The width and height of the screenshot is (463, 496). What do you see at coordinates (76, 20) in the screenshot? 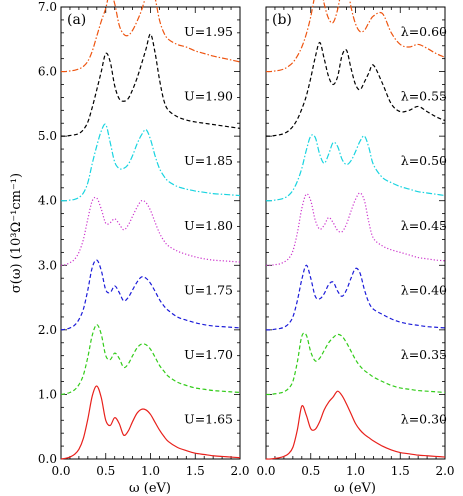
I see `panel-a-label: (a)` at bounding box center [76, 20].